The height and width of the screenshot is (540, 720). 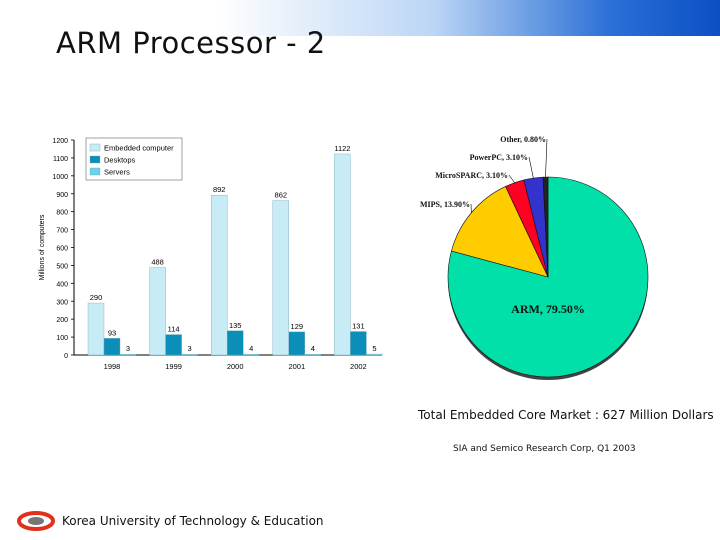 I want to click on bar-value-label: 5, so click(x=374, y=348).